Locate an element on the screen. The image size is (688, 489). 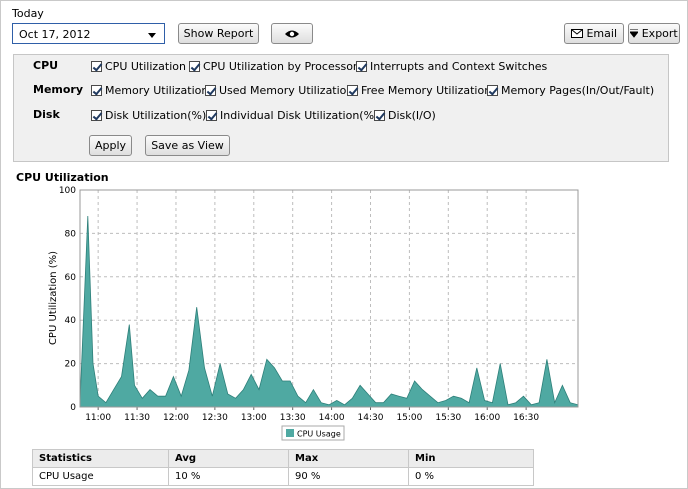
date-select: Oct 17, 2012 is located at coordinates (88, 33).